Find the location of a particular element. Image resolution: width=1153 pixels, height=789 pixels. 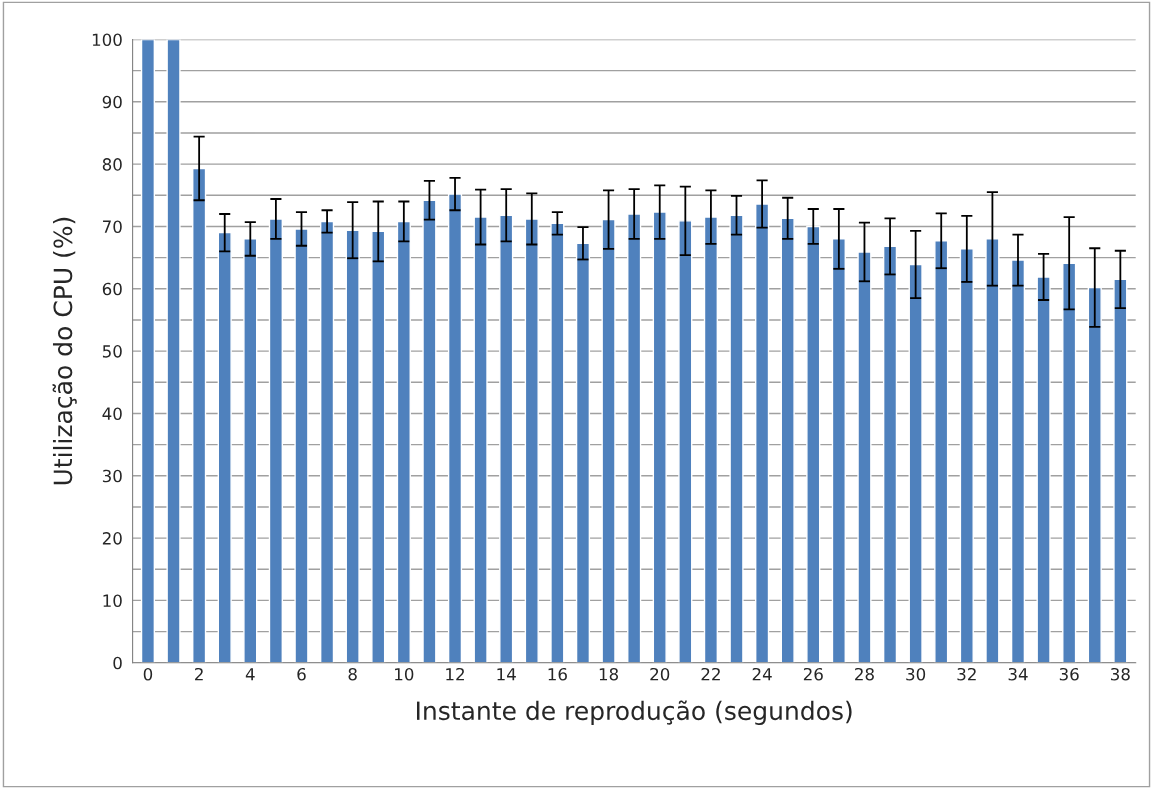

y-tick-label: 100 is located at coordinates (107, 40).